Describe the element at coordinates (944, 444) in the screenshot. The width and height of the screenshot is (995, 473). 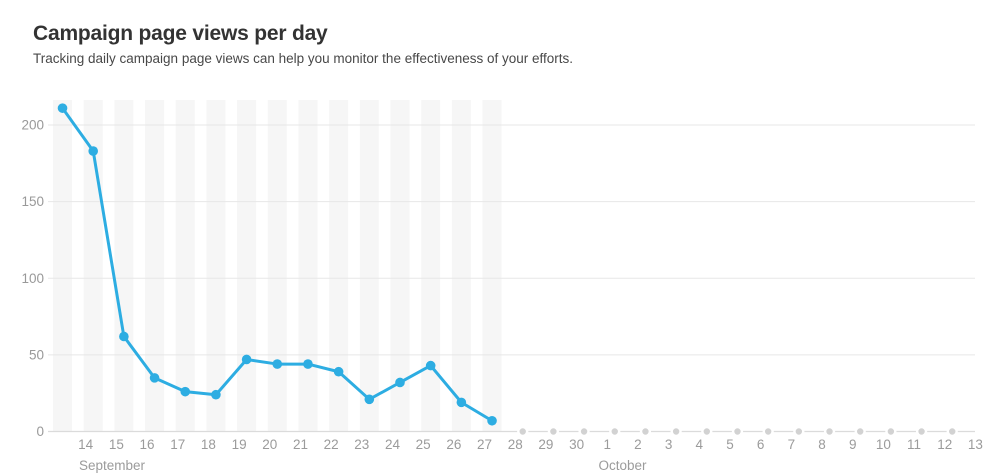
I see `x-axis-tick-label: 12` at that location.